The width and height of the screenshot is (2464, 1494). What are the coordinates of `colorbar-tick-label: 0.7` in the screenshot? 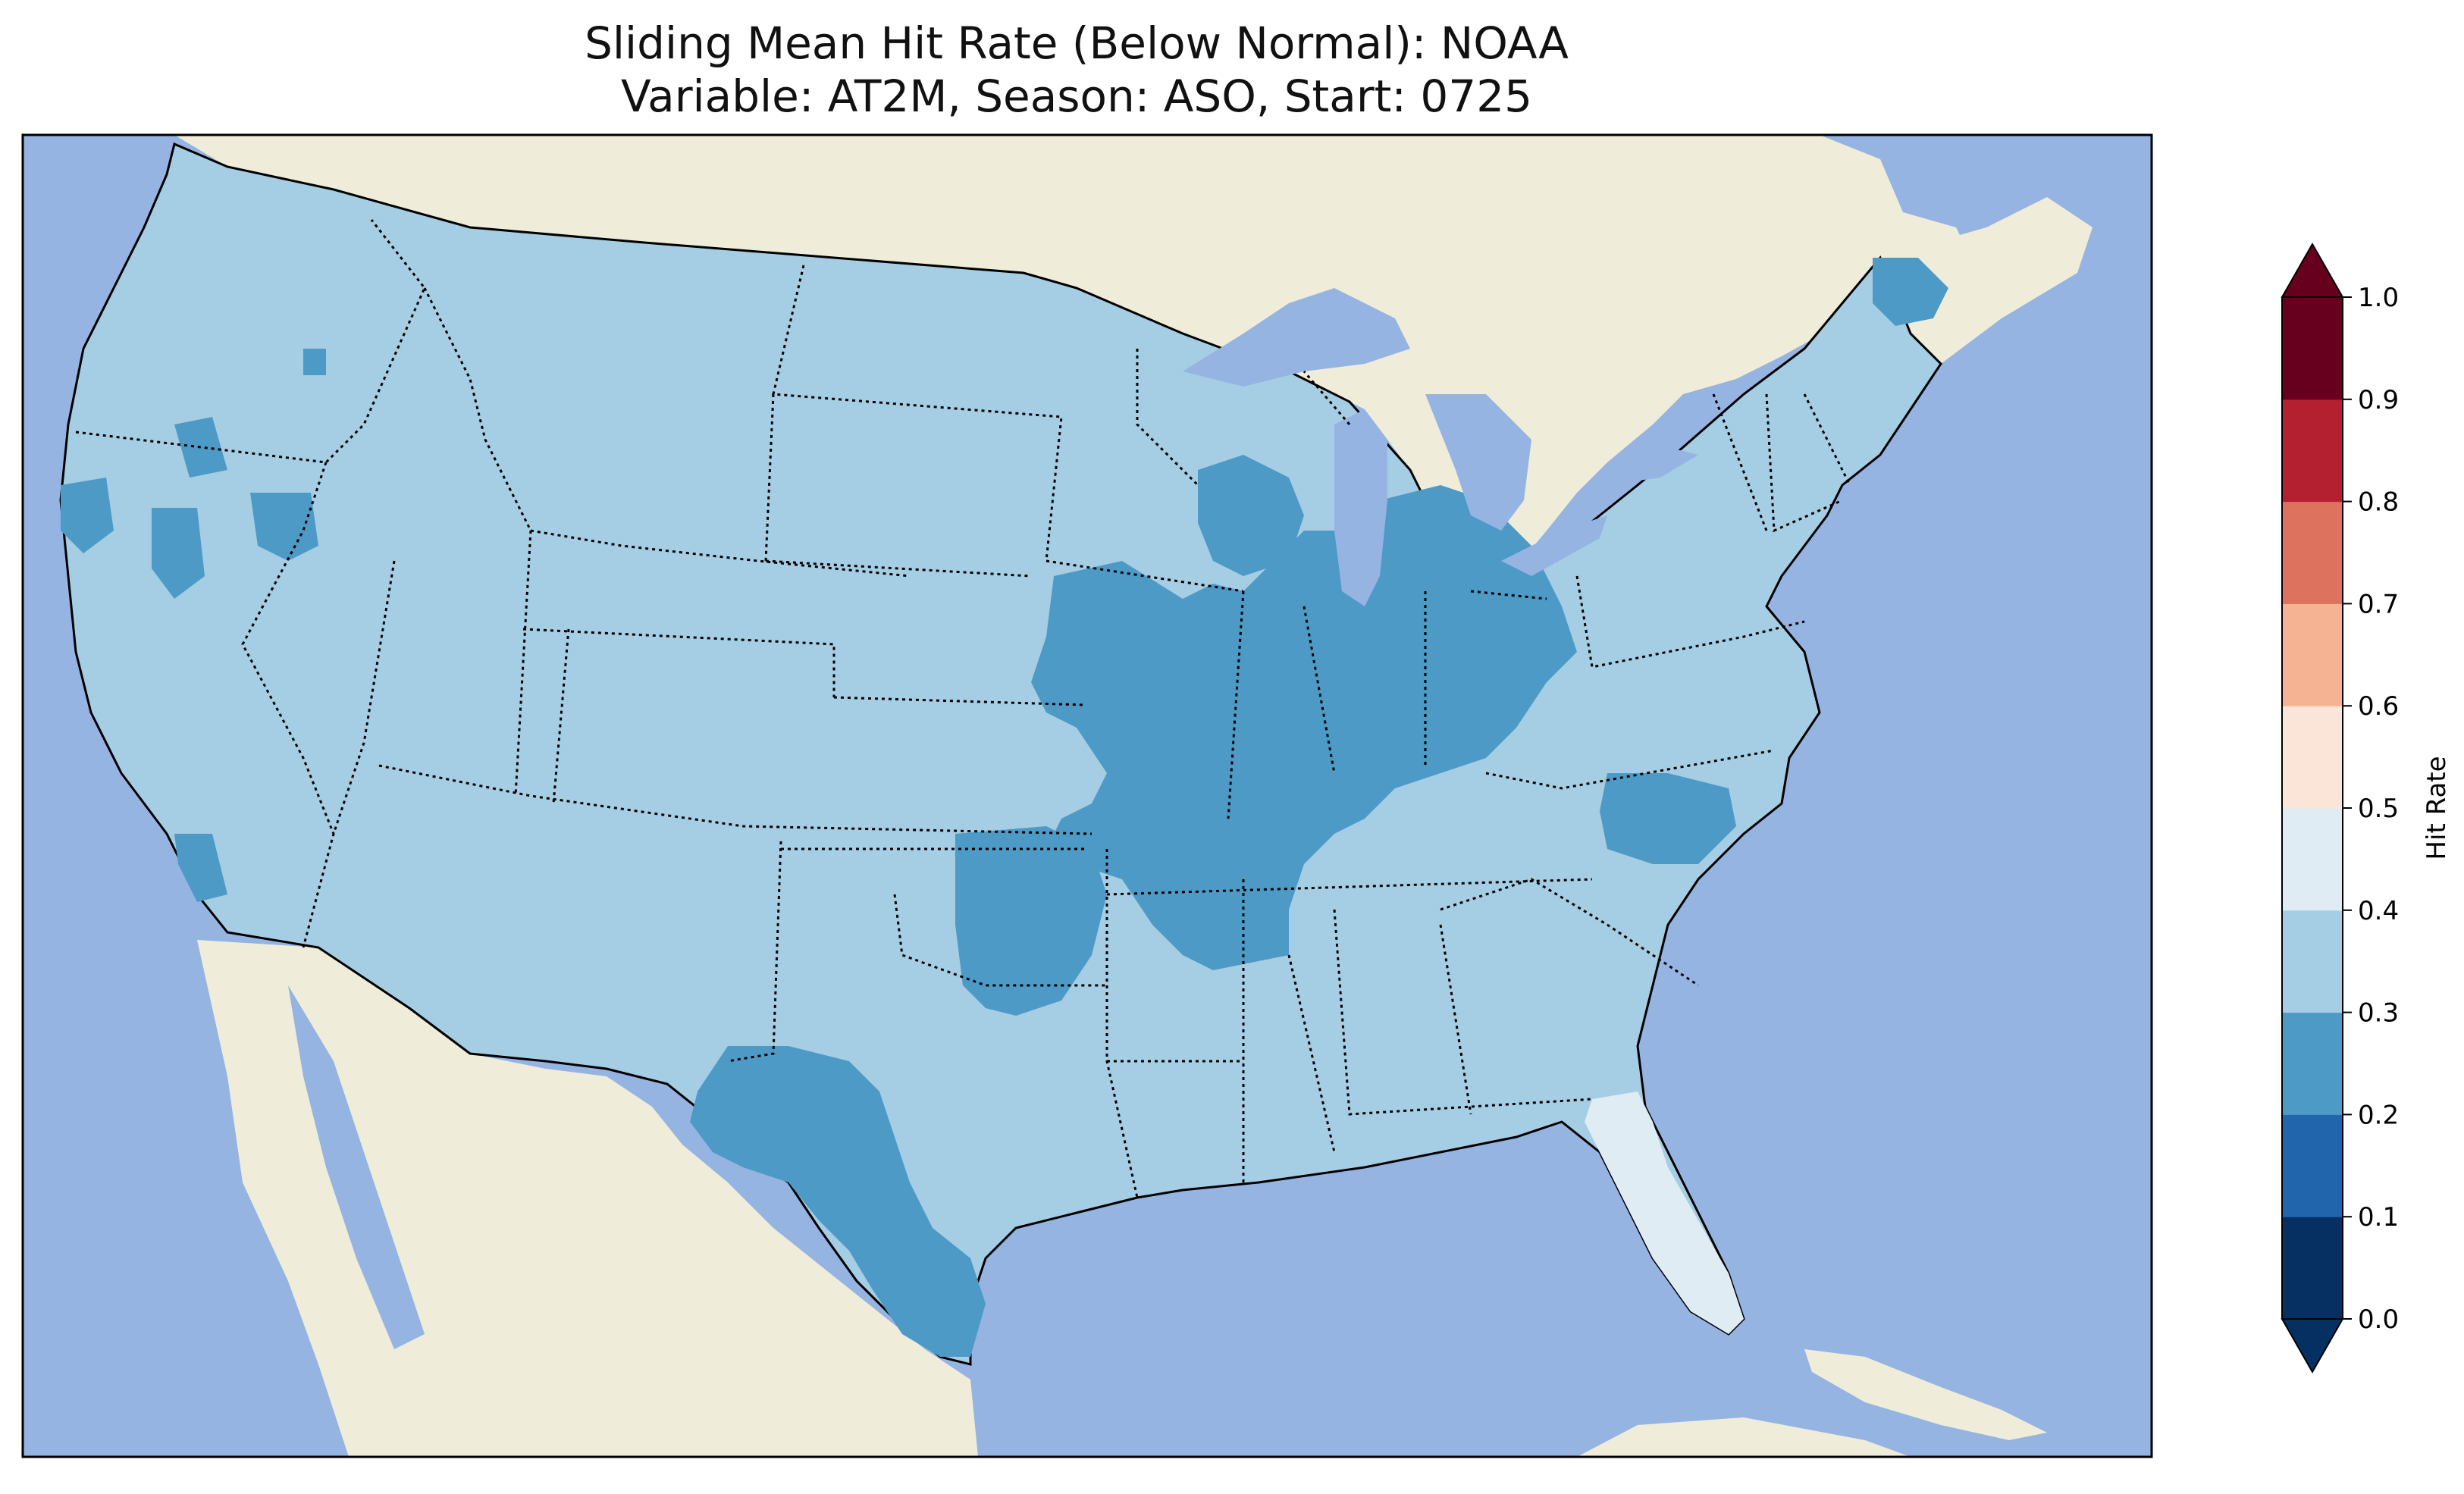 It's located at (2378, 604).